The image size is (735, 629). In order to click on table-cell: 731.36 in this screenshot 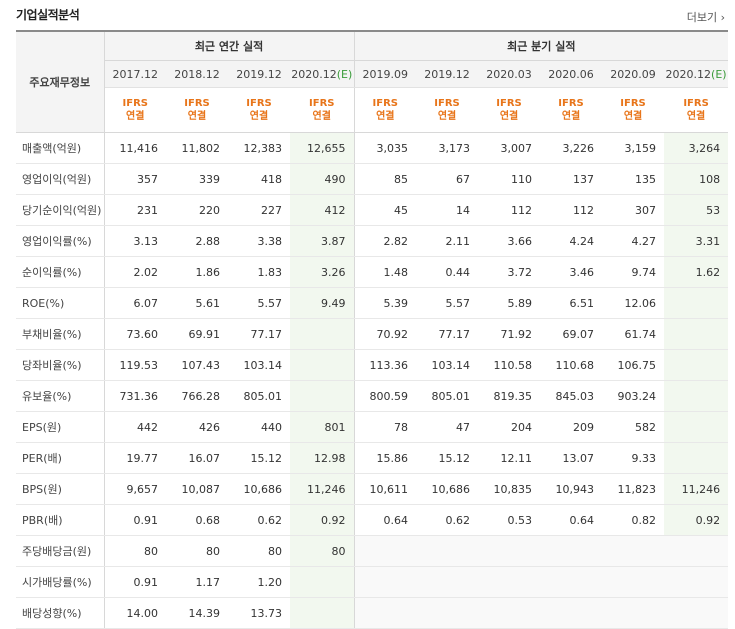, I will do `click(134, 396)`.